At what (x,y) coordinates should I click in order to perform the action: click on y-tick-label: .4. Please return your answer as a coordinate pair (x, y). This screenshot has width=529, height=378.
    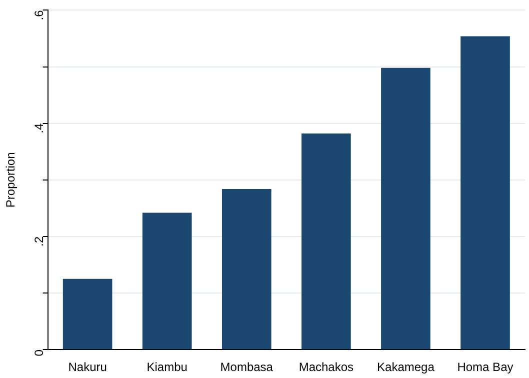
    Looking at the image, I should click on (39, 128).